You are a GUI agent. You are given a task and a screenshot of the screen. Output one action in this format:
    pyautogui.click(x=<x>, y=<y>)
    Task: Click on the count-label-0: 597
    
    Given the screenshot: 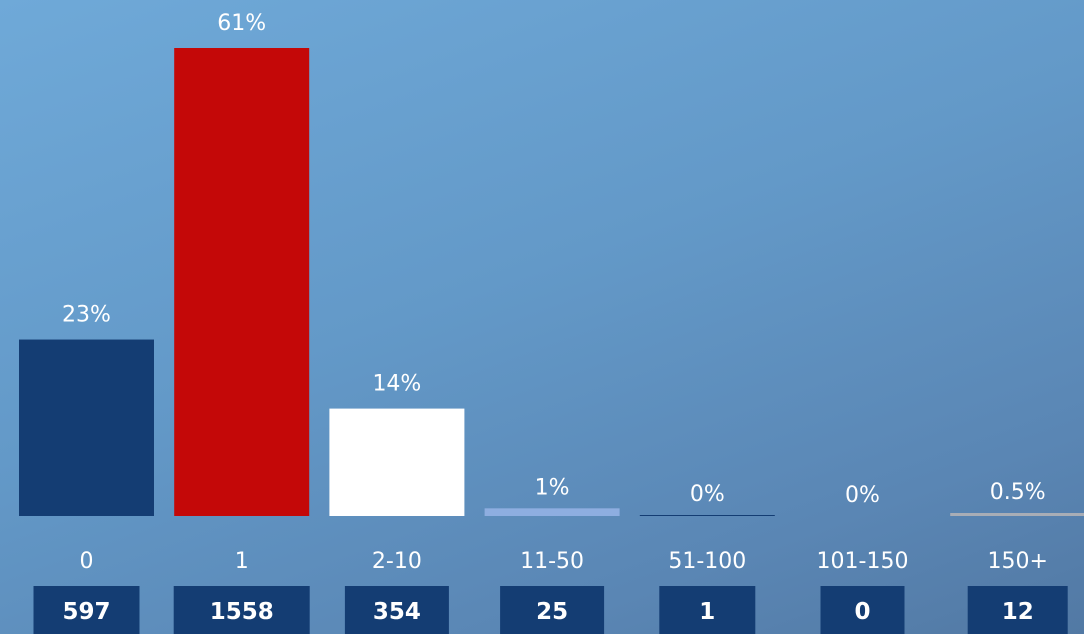 What is the action you would take?
    pyautogui.click(x=86, y=612)
    